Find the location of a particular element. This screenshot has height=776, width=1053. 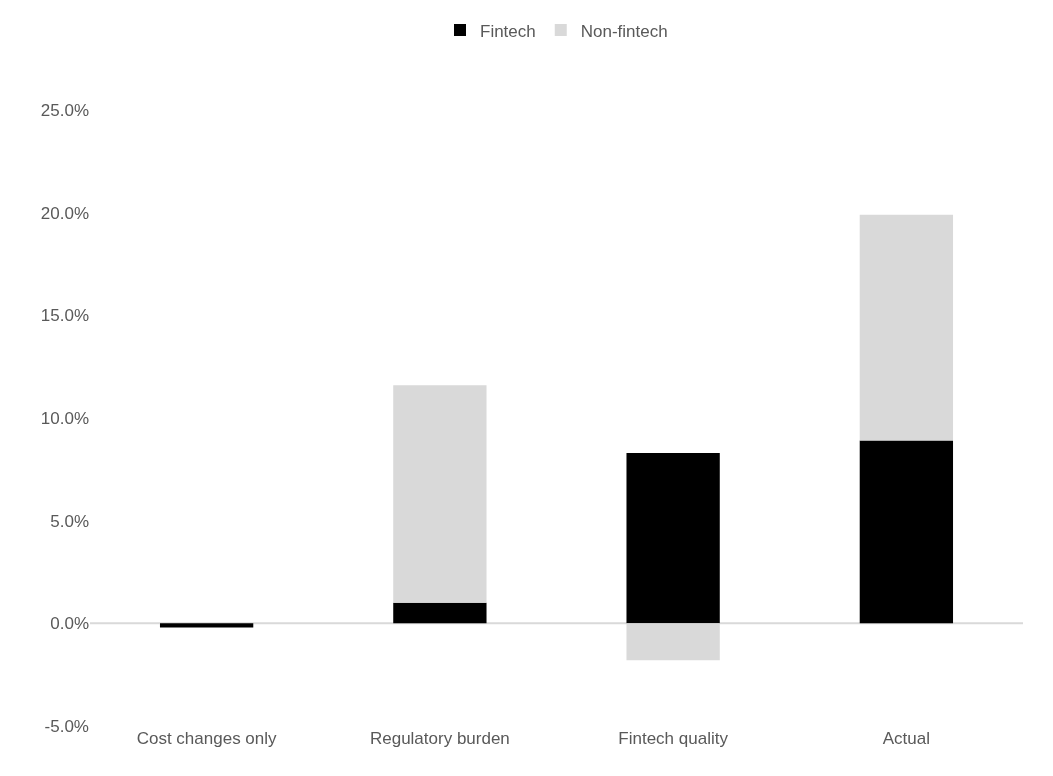

y-tick-label: 10.0% is located at coordinates (64, 418).